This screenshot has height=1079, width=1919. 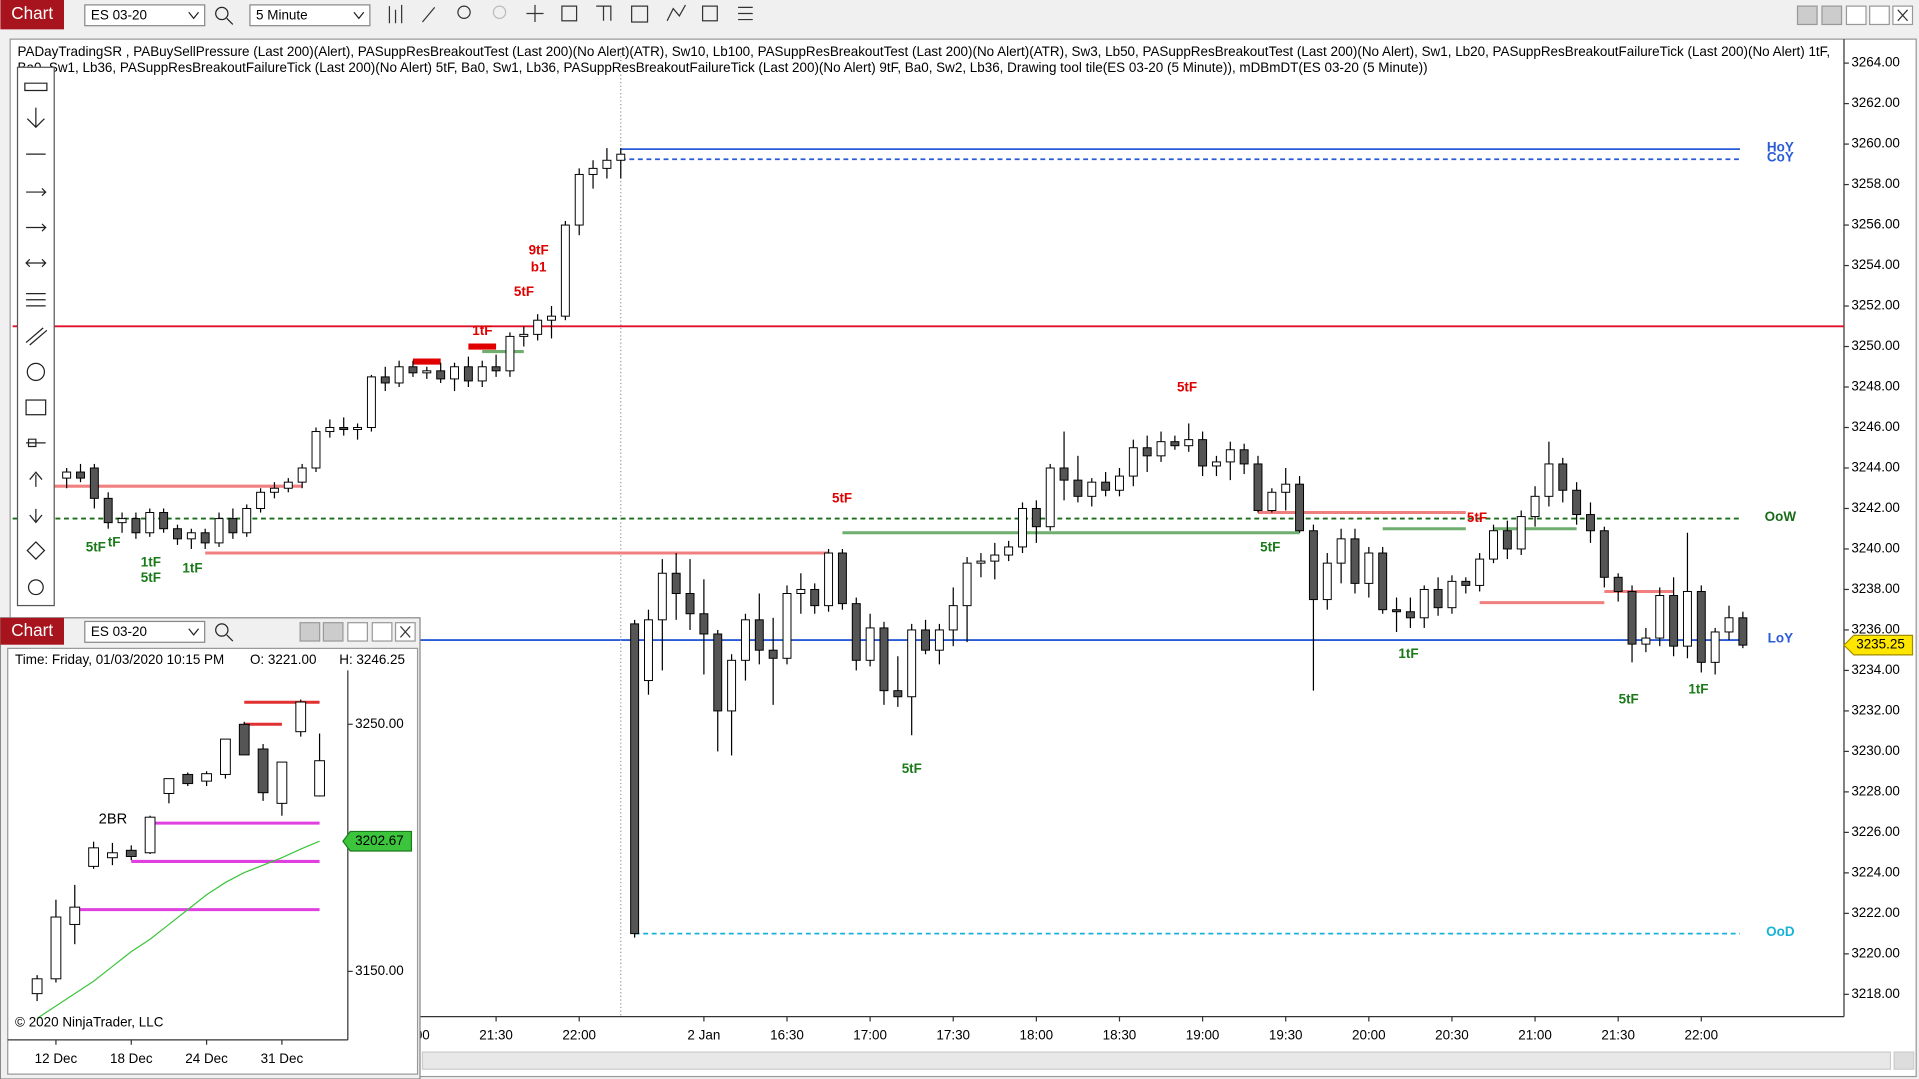 I want to click on y-tick-label: 3226.00, so click(x=1875, y=831).